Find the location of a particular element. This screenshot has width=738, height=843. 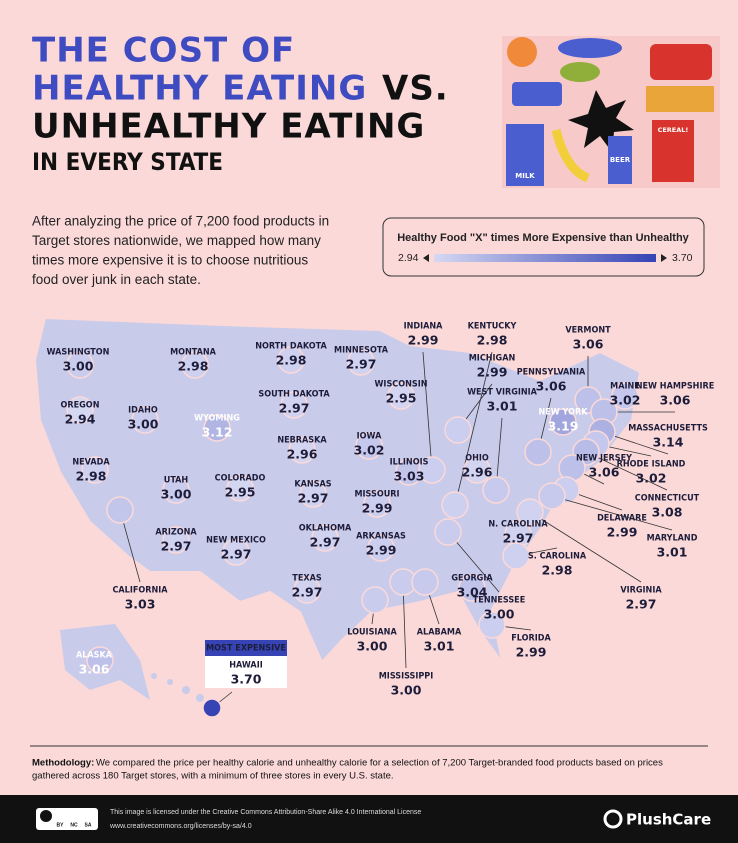

bacon is located at coordinates (681, 62).